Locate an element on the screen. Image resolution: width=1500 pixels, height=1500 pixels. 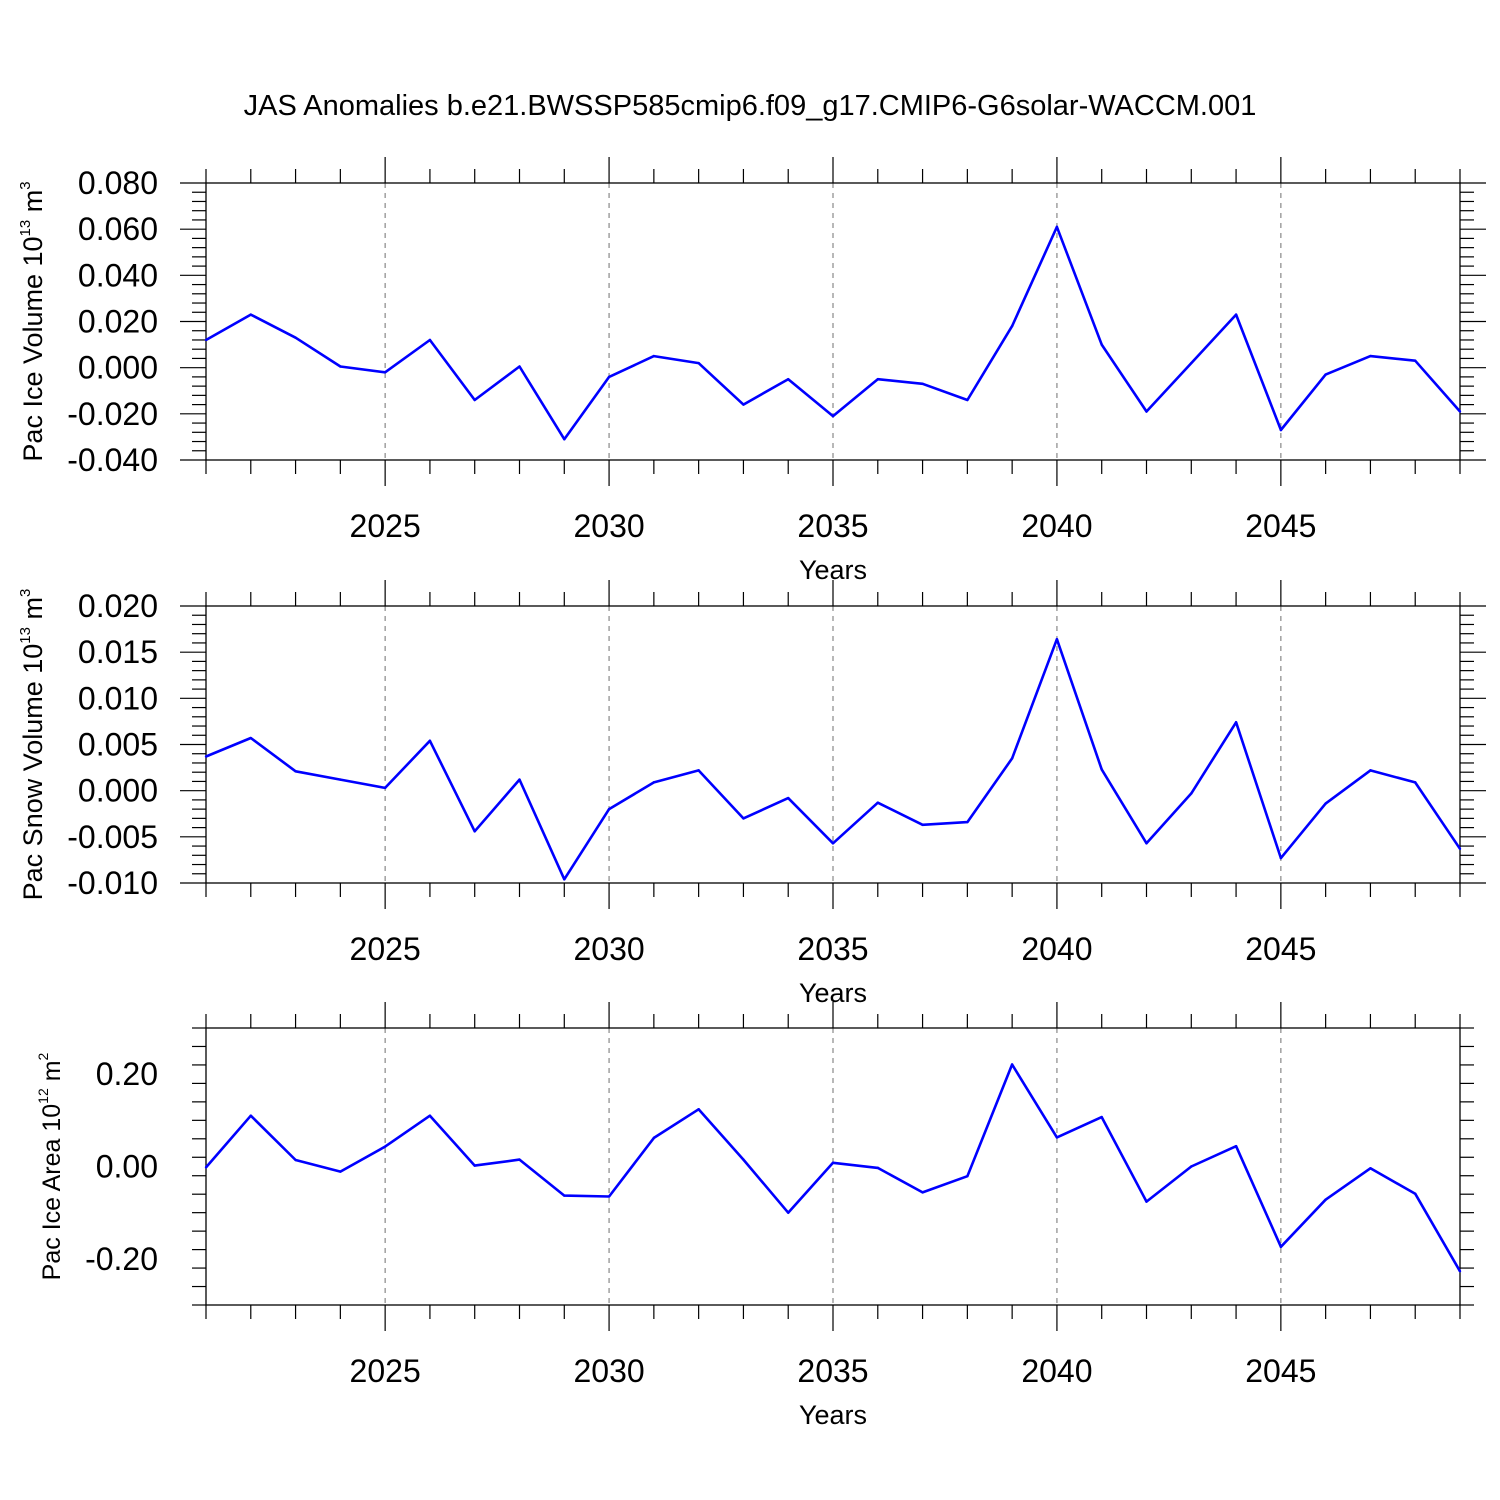
y-tick-label: 0.060 is located at coordinates (118, 229).